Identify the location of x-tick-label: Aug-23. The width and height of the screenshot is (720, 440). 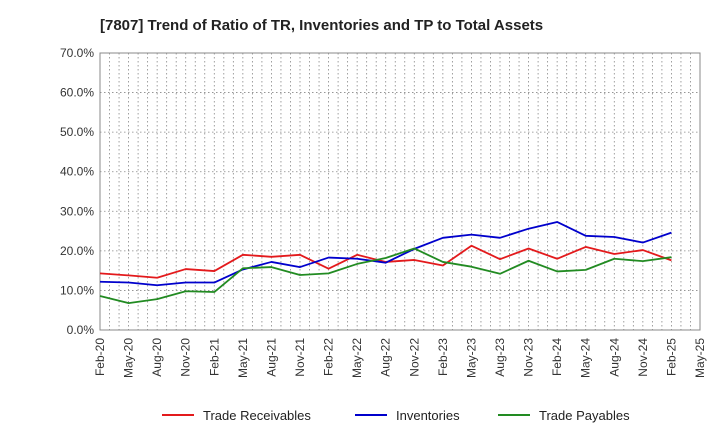
(500, 357).